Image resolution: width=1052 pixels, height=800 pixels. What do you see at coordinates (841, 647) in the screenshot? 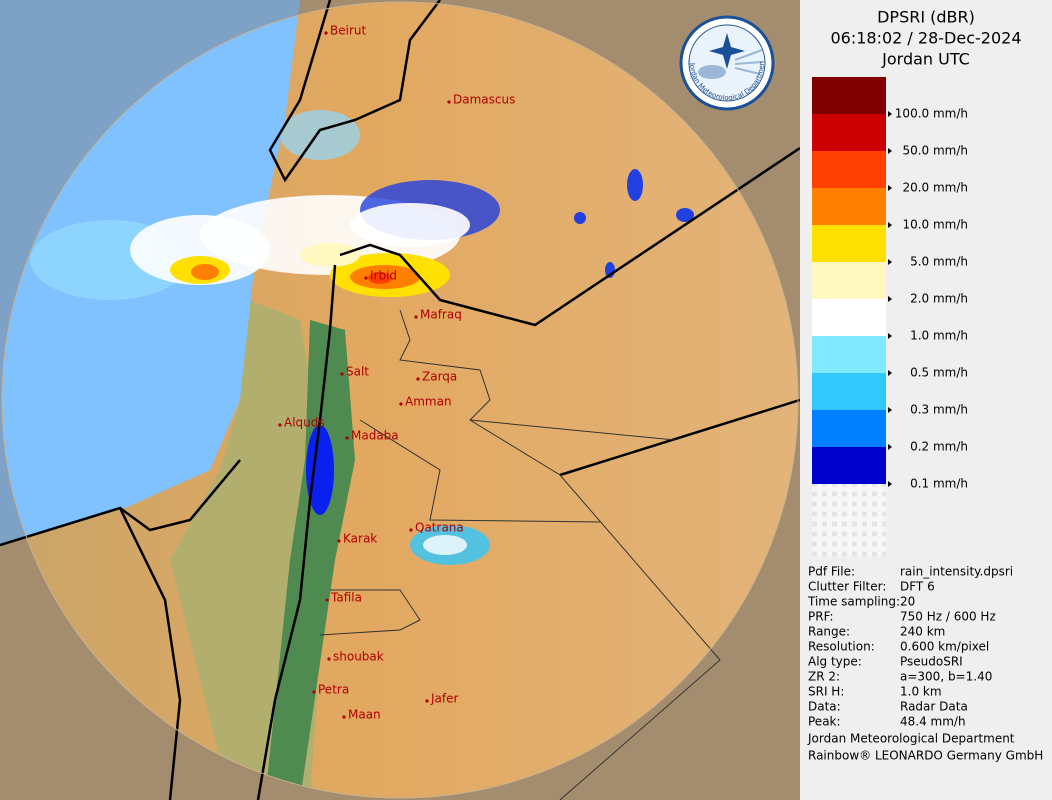
I see `info-key: Resolution:` at bounding box center [841, 647].